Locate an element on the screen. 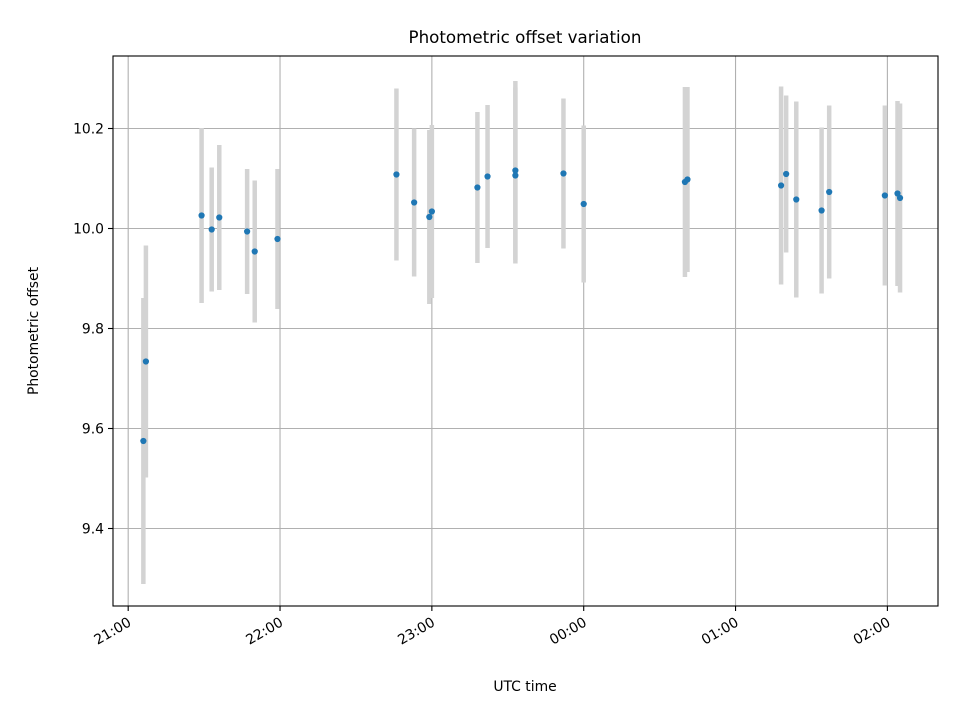 This screenshot has height=720, width=960. y-tick-label: 9.6 is located at coordinates (93, 430).